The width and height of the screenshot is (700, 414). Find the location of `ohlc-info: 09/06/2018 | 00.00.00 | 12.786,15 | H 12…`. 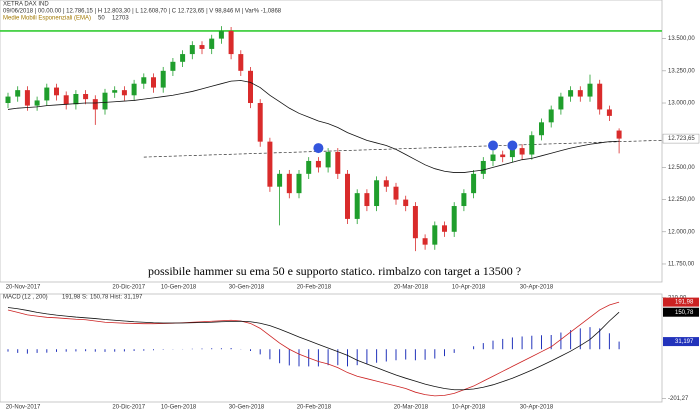

ohlc-info: 09/06/2018 | 00.00.00 | 12.786,15 | H 12… is located at coordinates (142, 12).